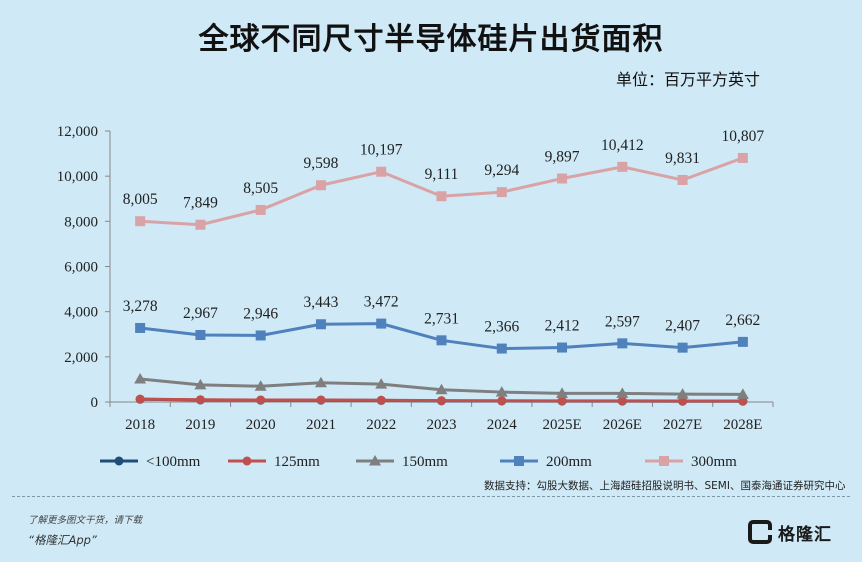 This screenshot has width=862, height=562. Describe the element at coordinates (441, 318) in the screenshot. I see `data-label: 2,731` at that location.